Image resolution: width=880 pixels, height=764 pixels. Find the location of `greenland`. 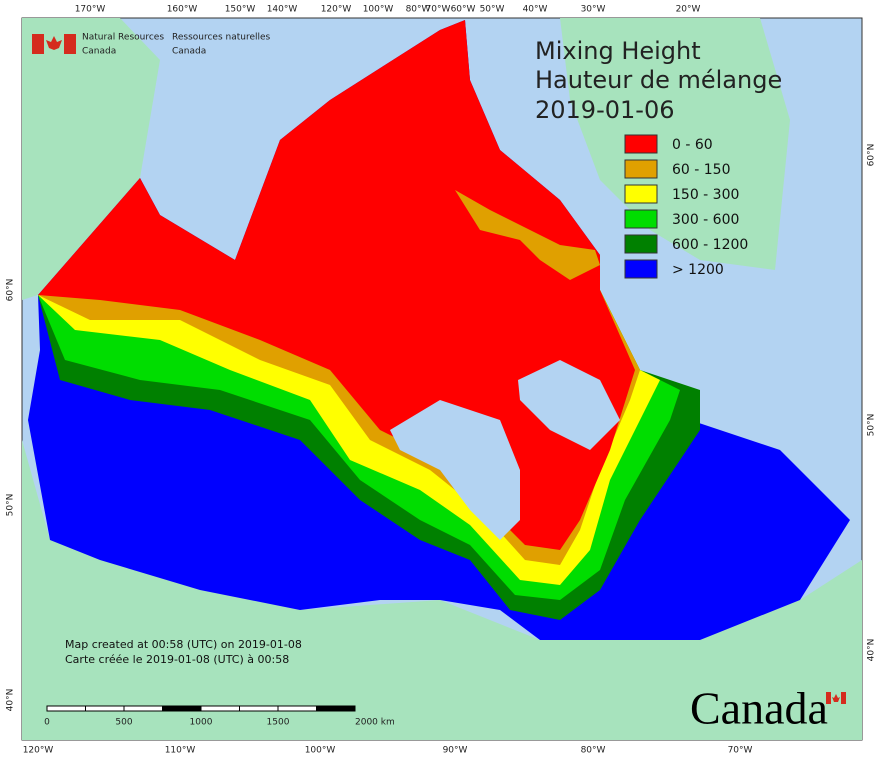

greenland is located at coordinates (675, 144).